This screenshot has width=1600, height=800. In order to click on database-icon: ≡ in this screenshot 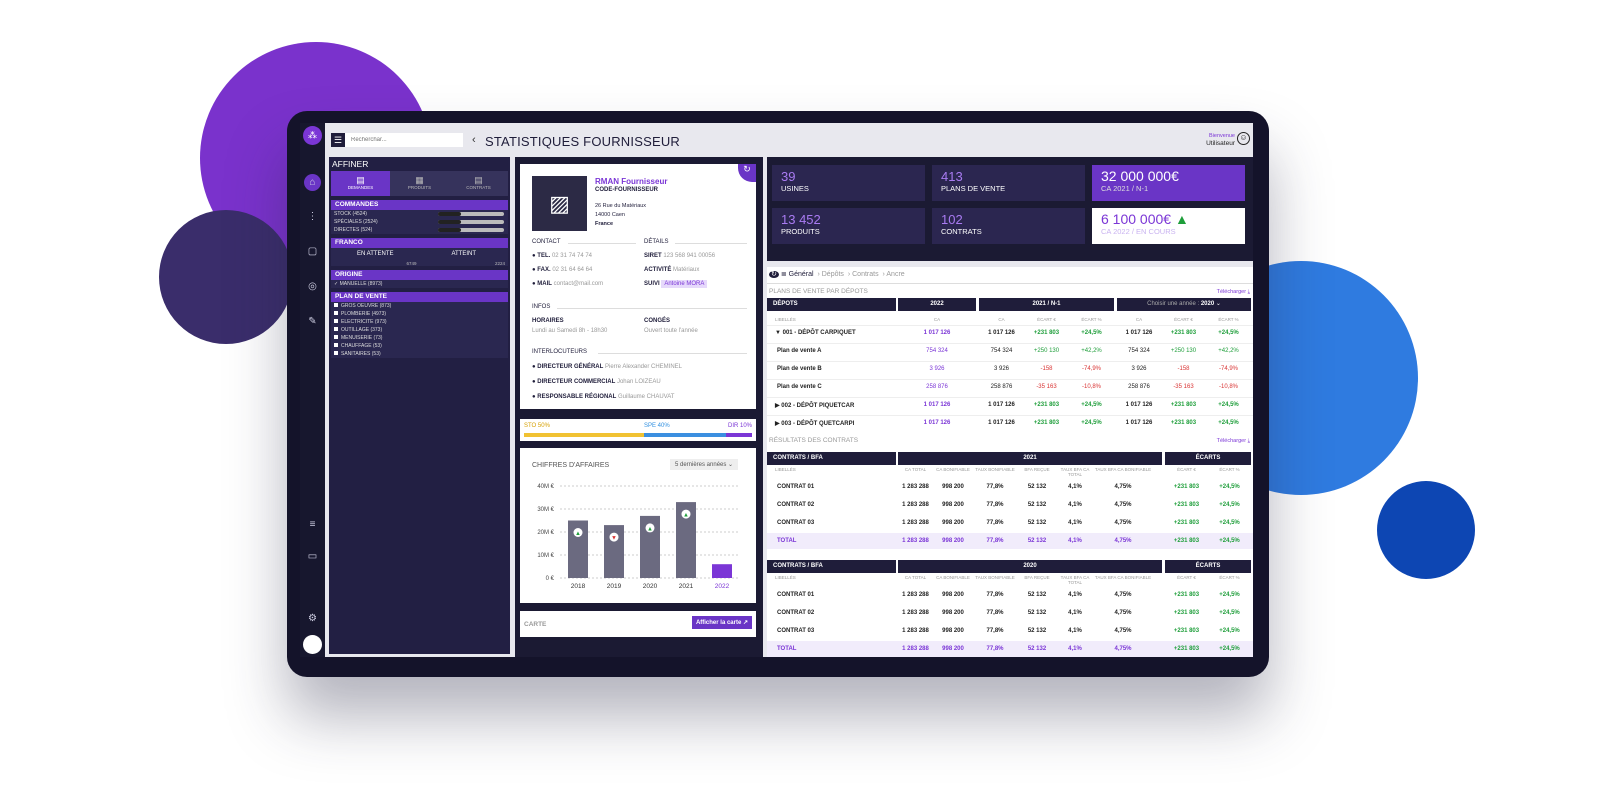, I will do `click(312, 524)`.